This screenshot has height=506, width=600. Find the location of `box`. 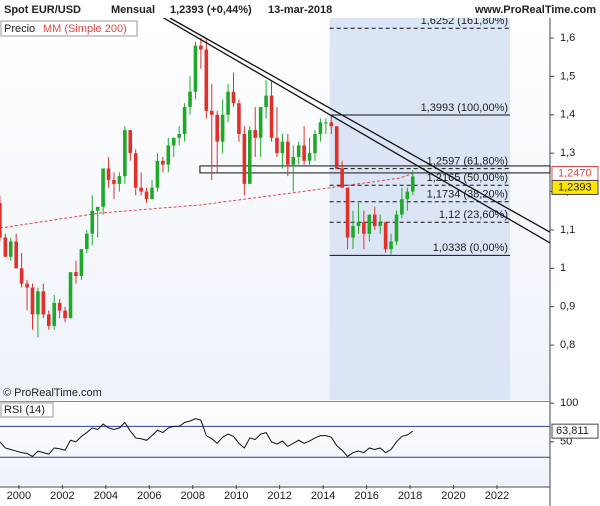

box is located at coordinates (375, 169).